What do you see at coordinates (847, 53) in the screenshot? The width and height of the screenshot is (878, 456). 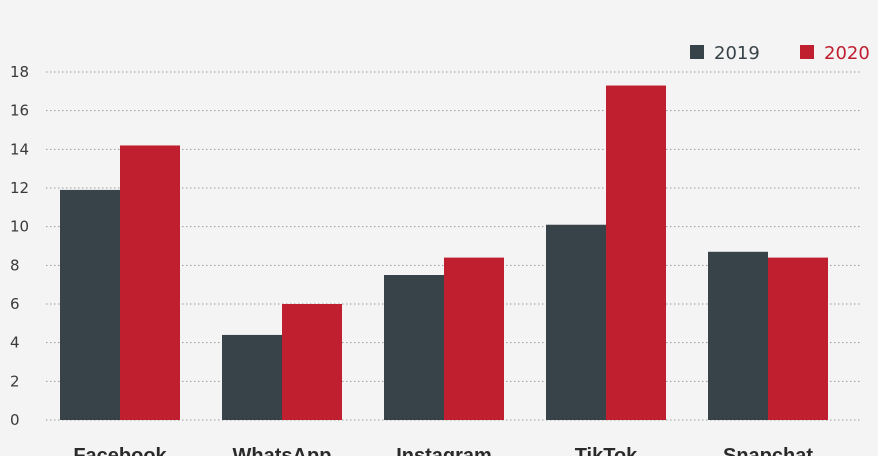 I see `legend-label: 2020` at bounding box center [847, 53].